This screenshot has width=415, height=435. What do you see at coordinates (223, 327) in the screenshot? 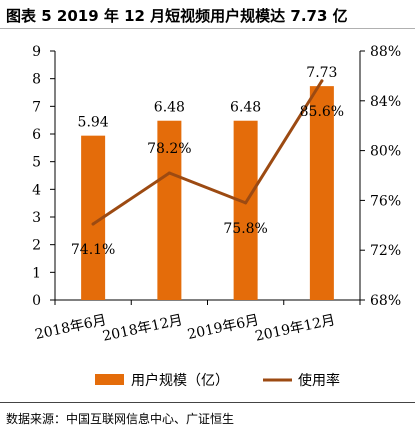
I see `x-tick-label: 2019年6月` at bounding box center [223, 327].